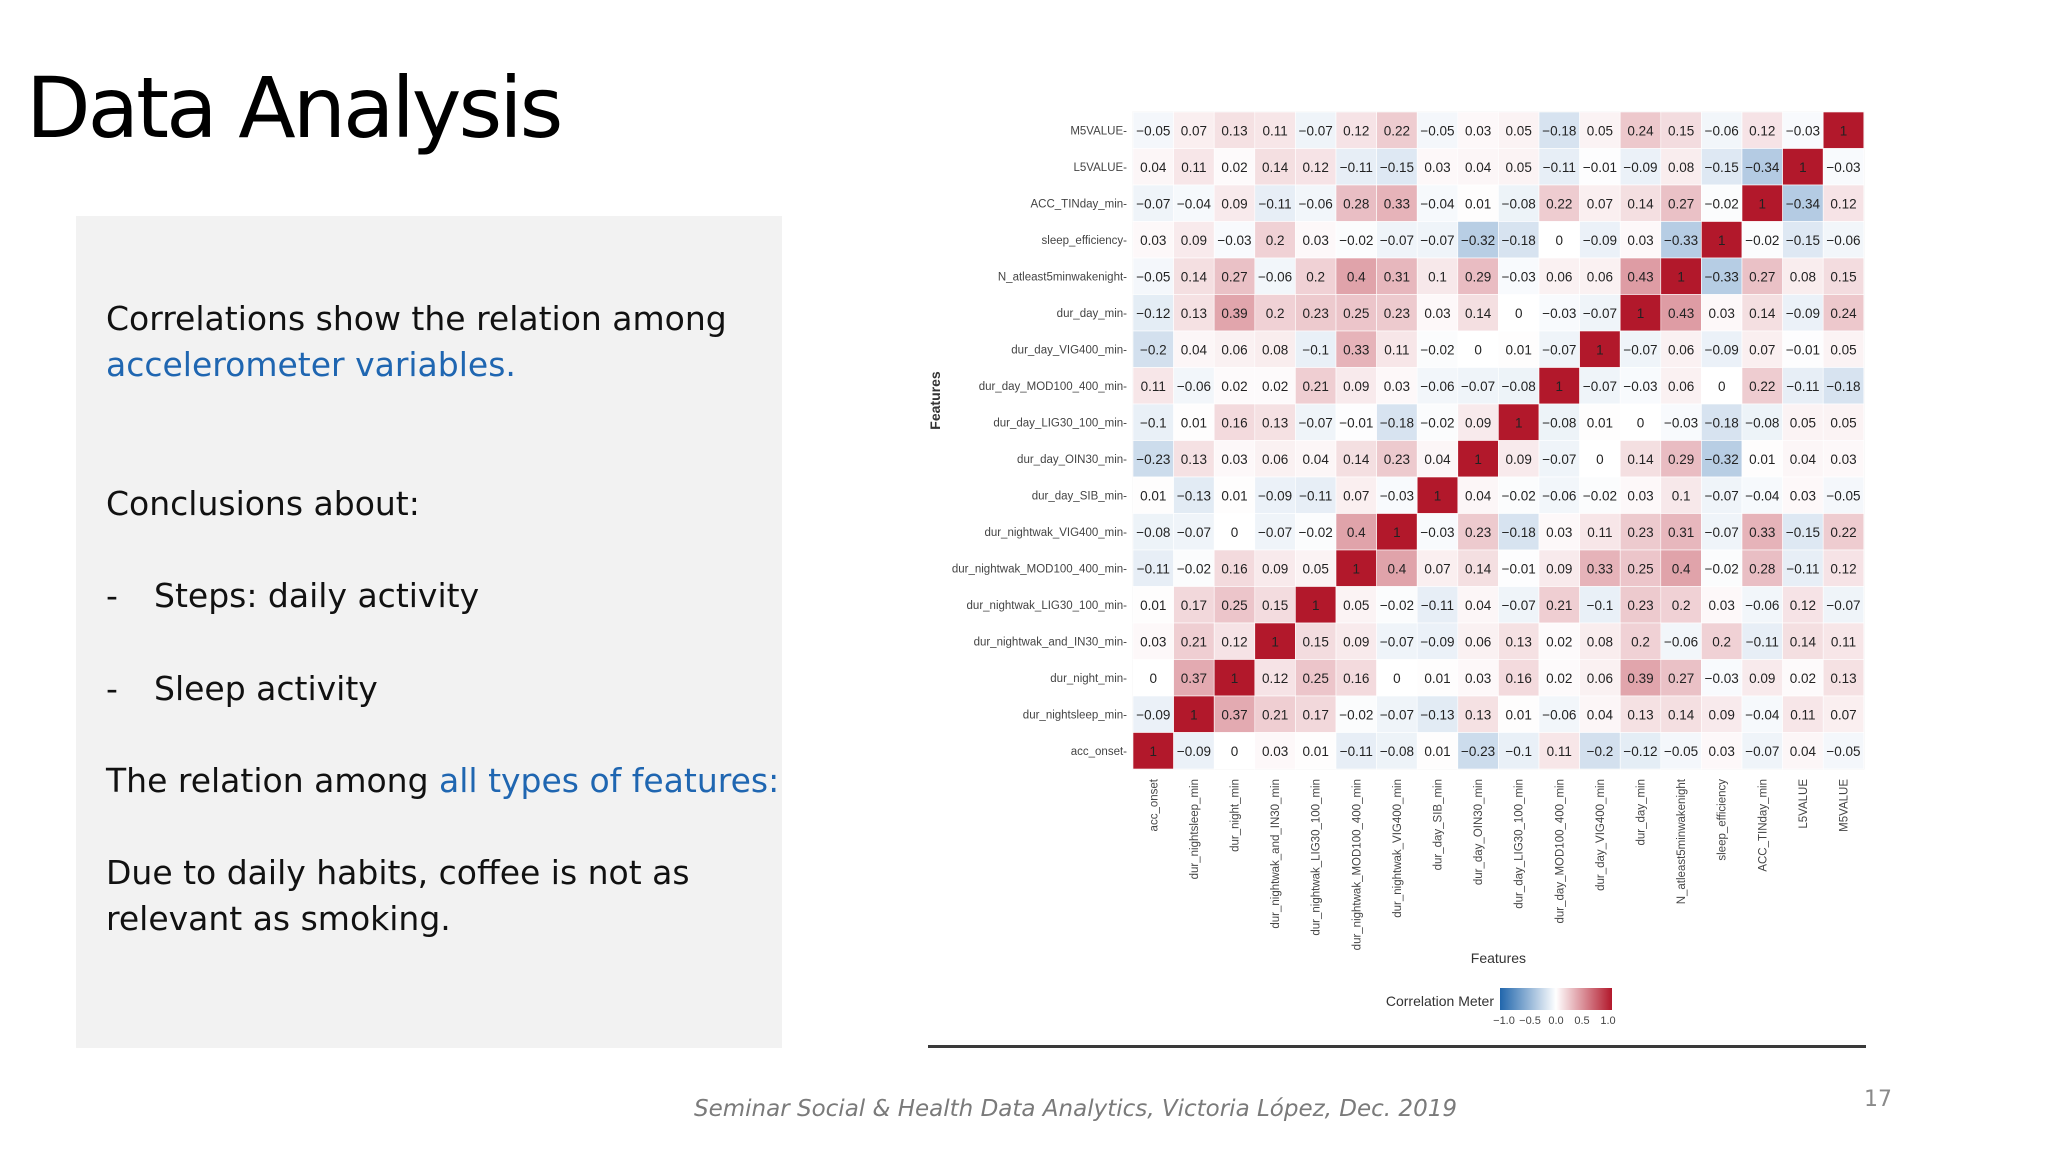 This screenshot has height=1152, width=2048. Describe the element at coordinates (1397, 459) in the screenshot. I see `cell-value-label: 0.23` at that location.